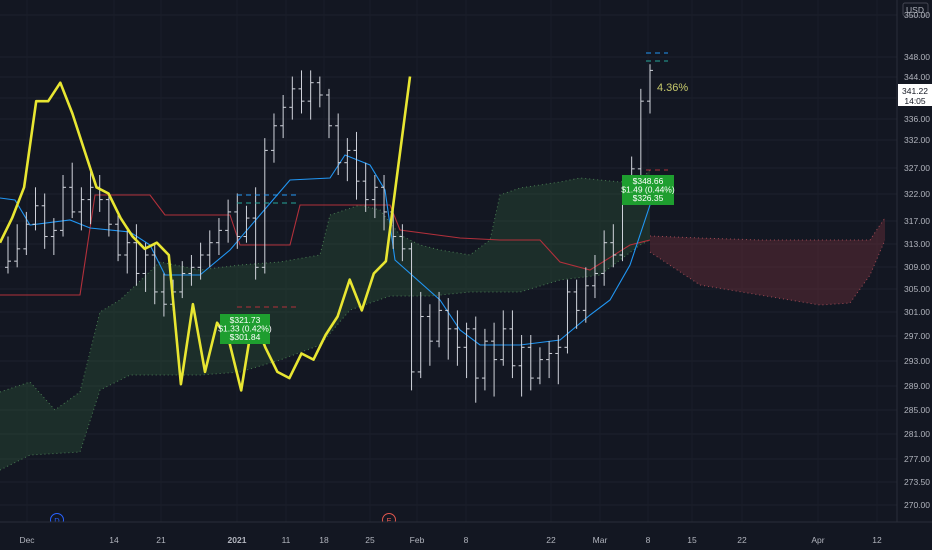  I want to click on time-axis, so click(466, 536).